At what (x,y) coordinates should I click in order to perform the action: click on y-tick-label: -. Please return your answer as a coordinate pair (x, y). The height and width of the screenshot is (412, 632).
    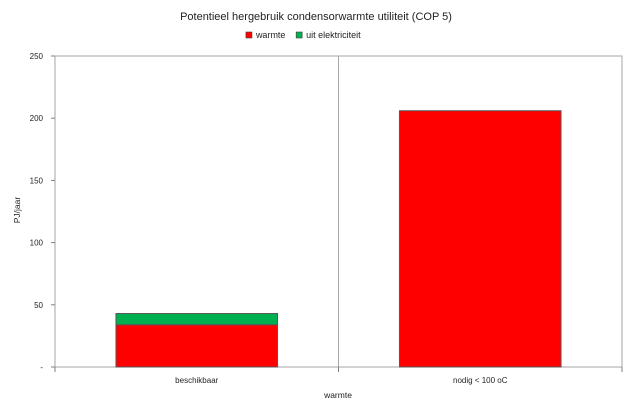
    Looking at the image, I should click on (41, 367).